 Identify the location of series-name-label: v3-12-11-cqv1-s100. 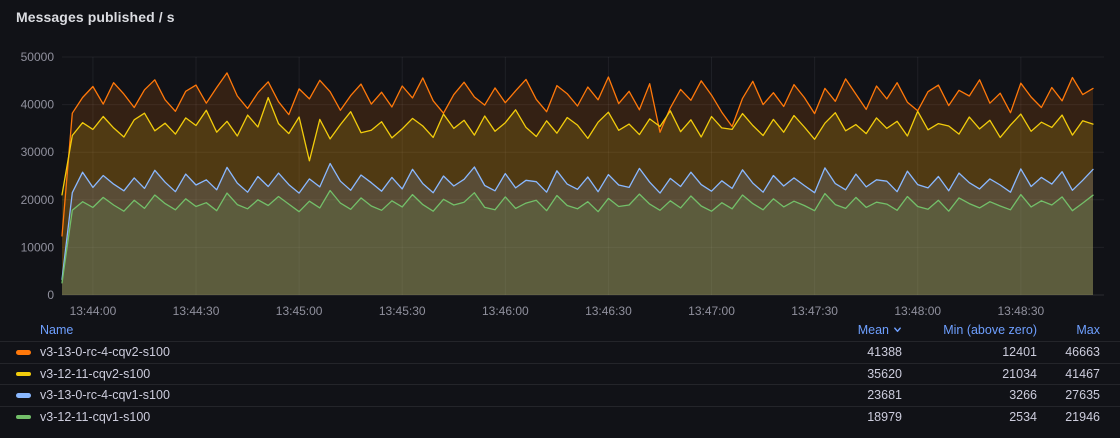
(95, 416).